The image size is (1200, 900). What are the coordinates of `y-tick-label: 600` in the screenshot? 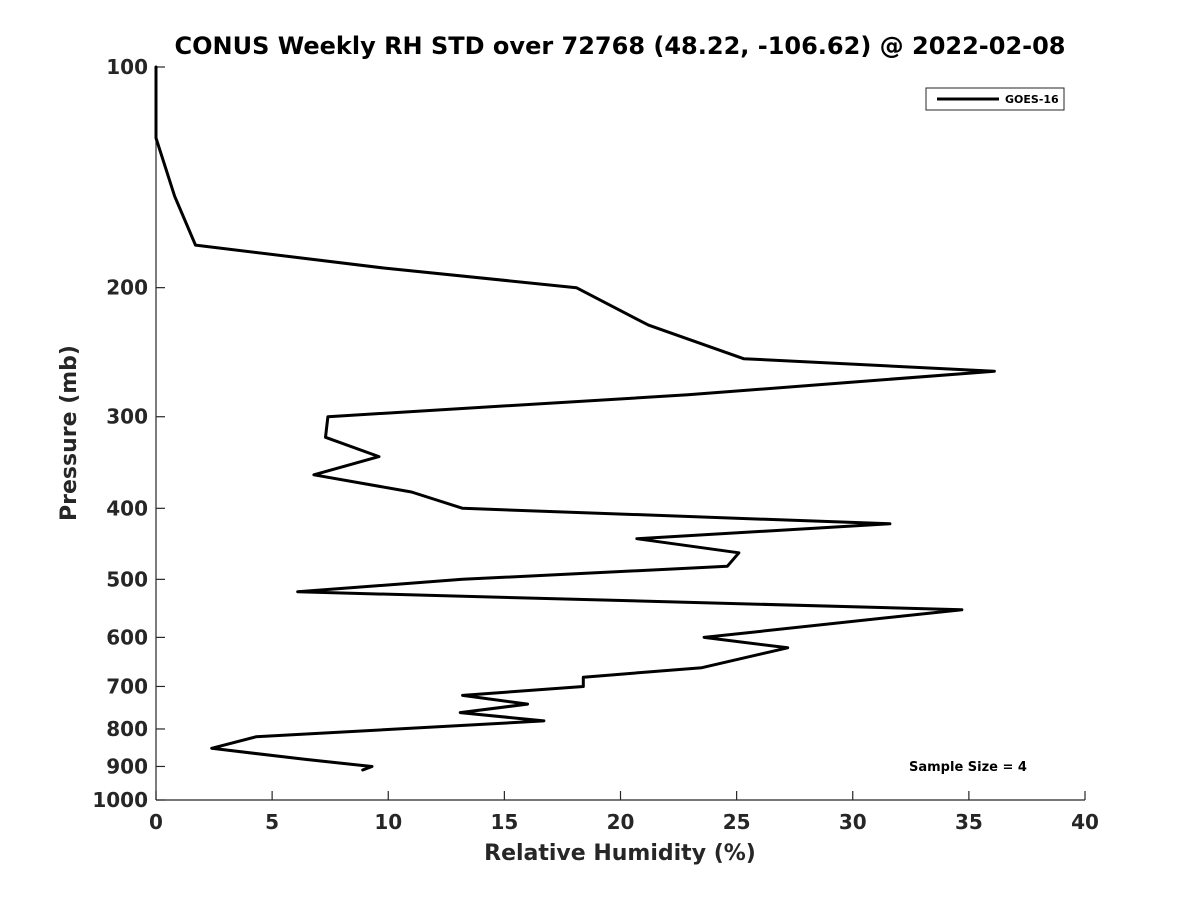 It's located at (127, 637).